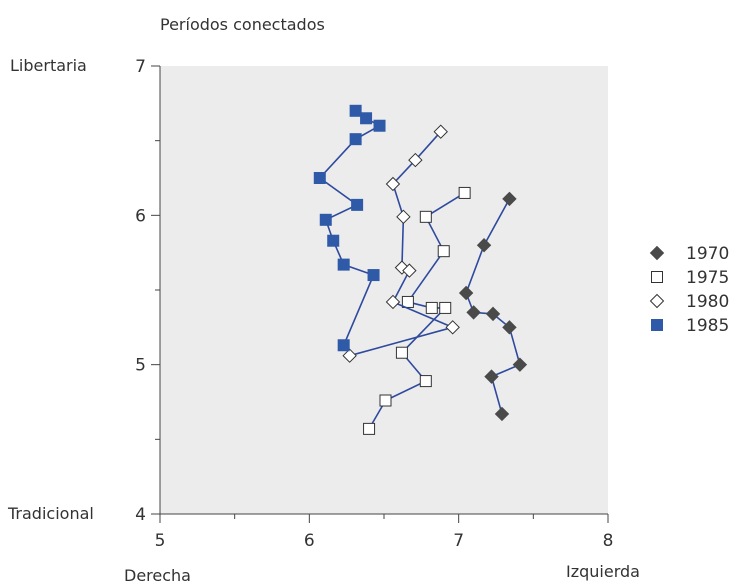 The image size is (738, 584). I want to click on y-tick-label: 7, so click(140, 67).